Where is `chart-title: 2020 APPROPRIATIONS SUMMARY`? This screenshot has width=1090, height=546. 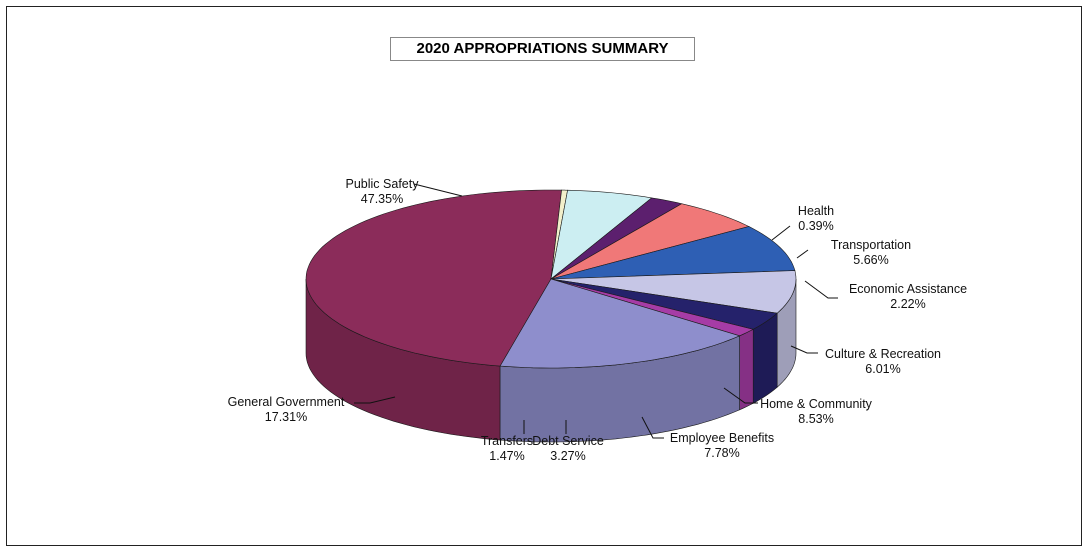
chart-title: 2020 APPROPRIATIONS SUMMARY is located at coordinates (542, 49).